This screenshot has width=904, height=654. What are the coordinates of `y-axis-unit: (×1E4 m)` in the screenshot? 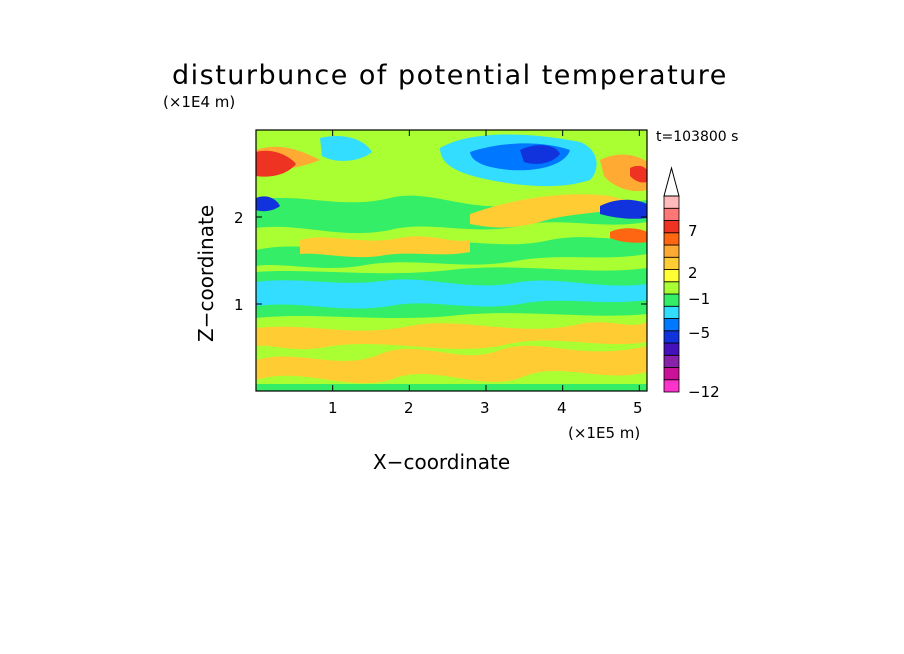 It's located at (199, 102).